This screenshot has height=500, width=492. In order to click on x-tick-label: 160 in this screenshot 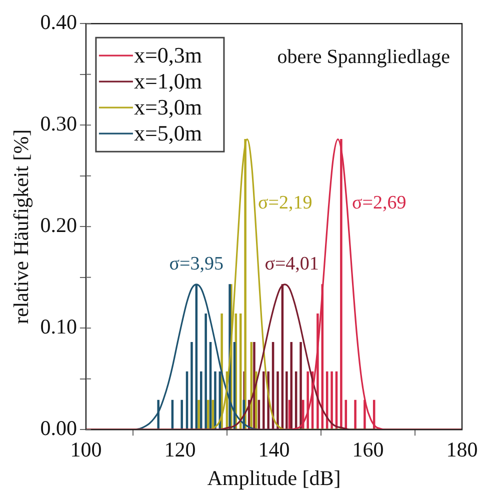, I will do `click(368, 450)`.